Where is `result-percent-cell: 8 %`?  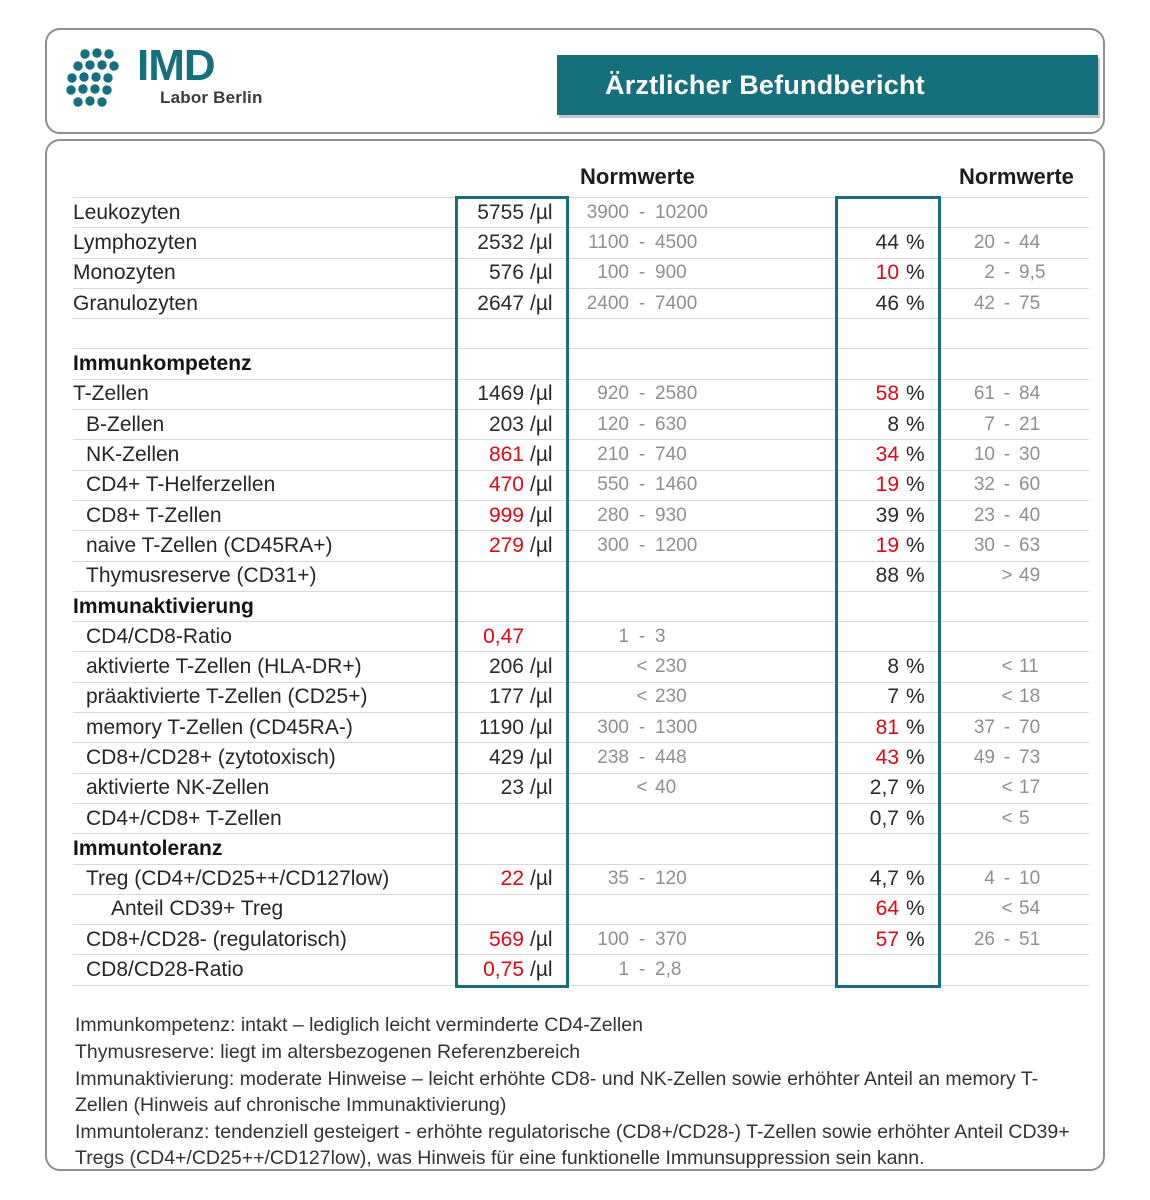 result-percent-cell: 8 % is located at coordinates (888, 667).